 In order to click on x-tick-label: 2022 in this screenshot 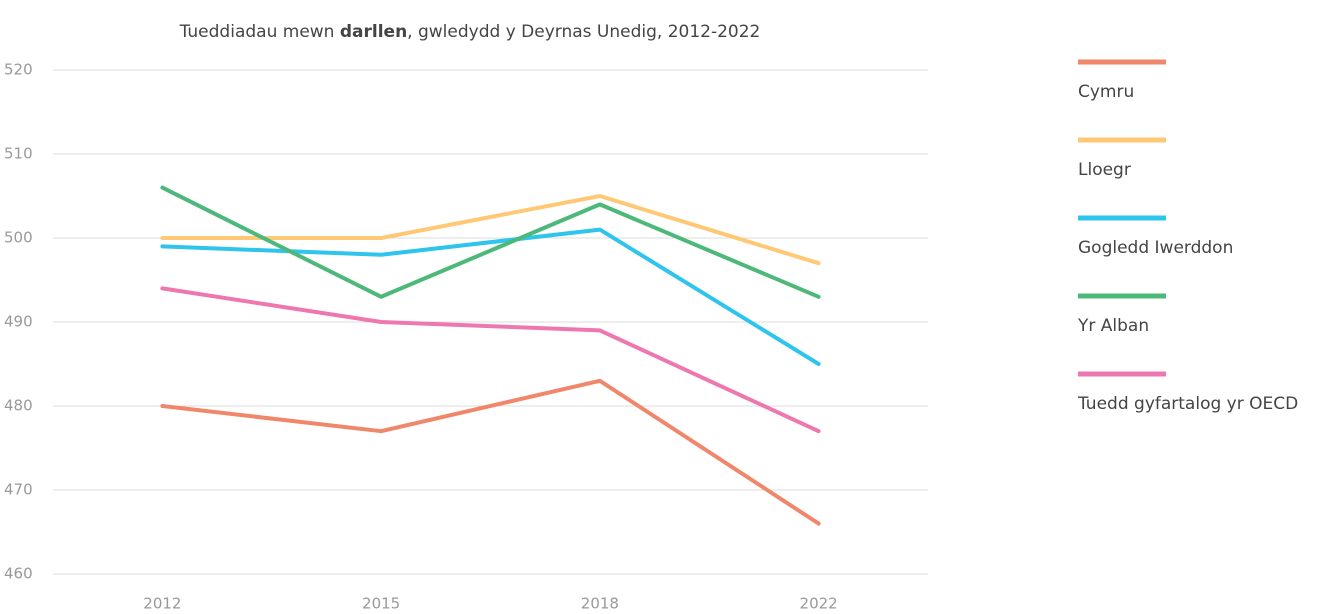, I will do `click(819, 604)`.